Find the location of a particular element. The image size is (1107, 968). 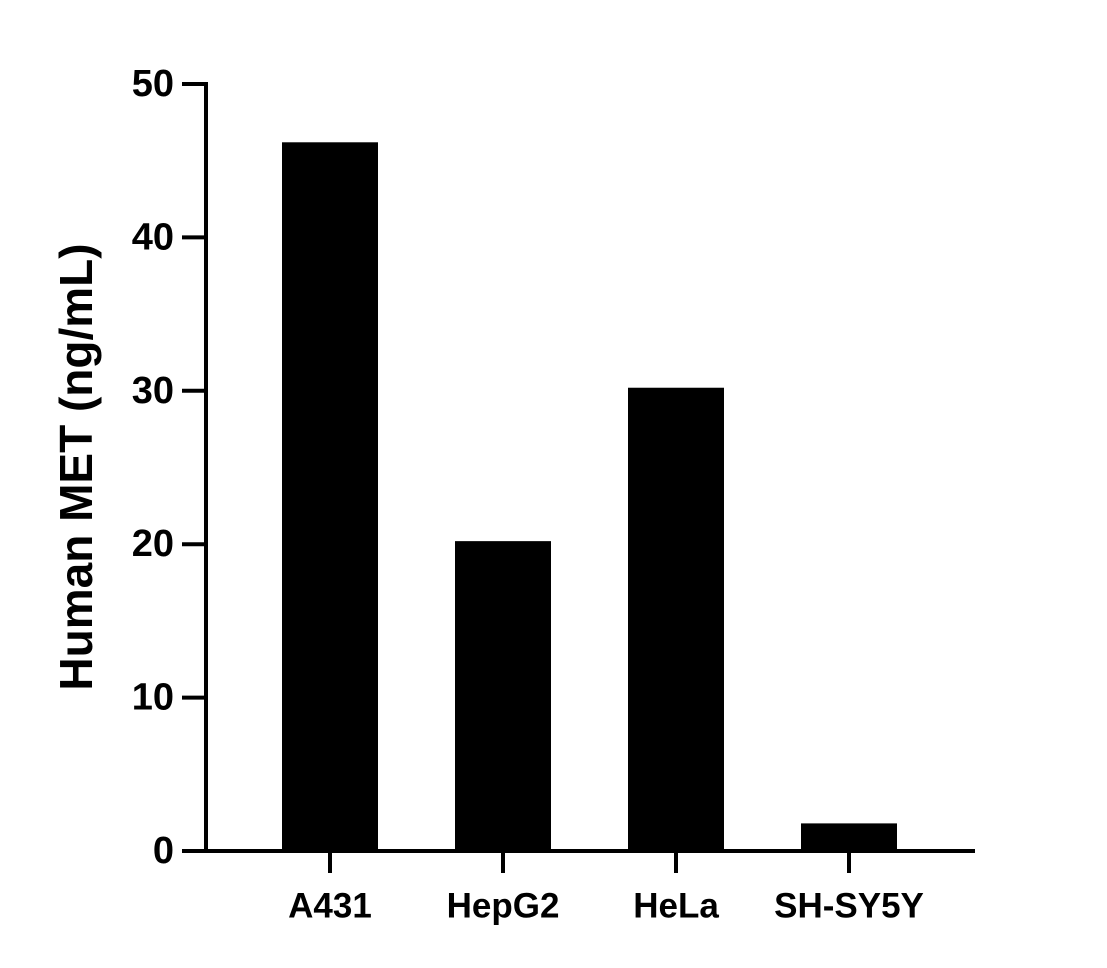

x-tick-label: HeLa is located at coordinates (676, 905).